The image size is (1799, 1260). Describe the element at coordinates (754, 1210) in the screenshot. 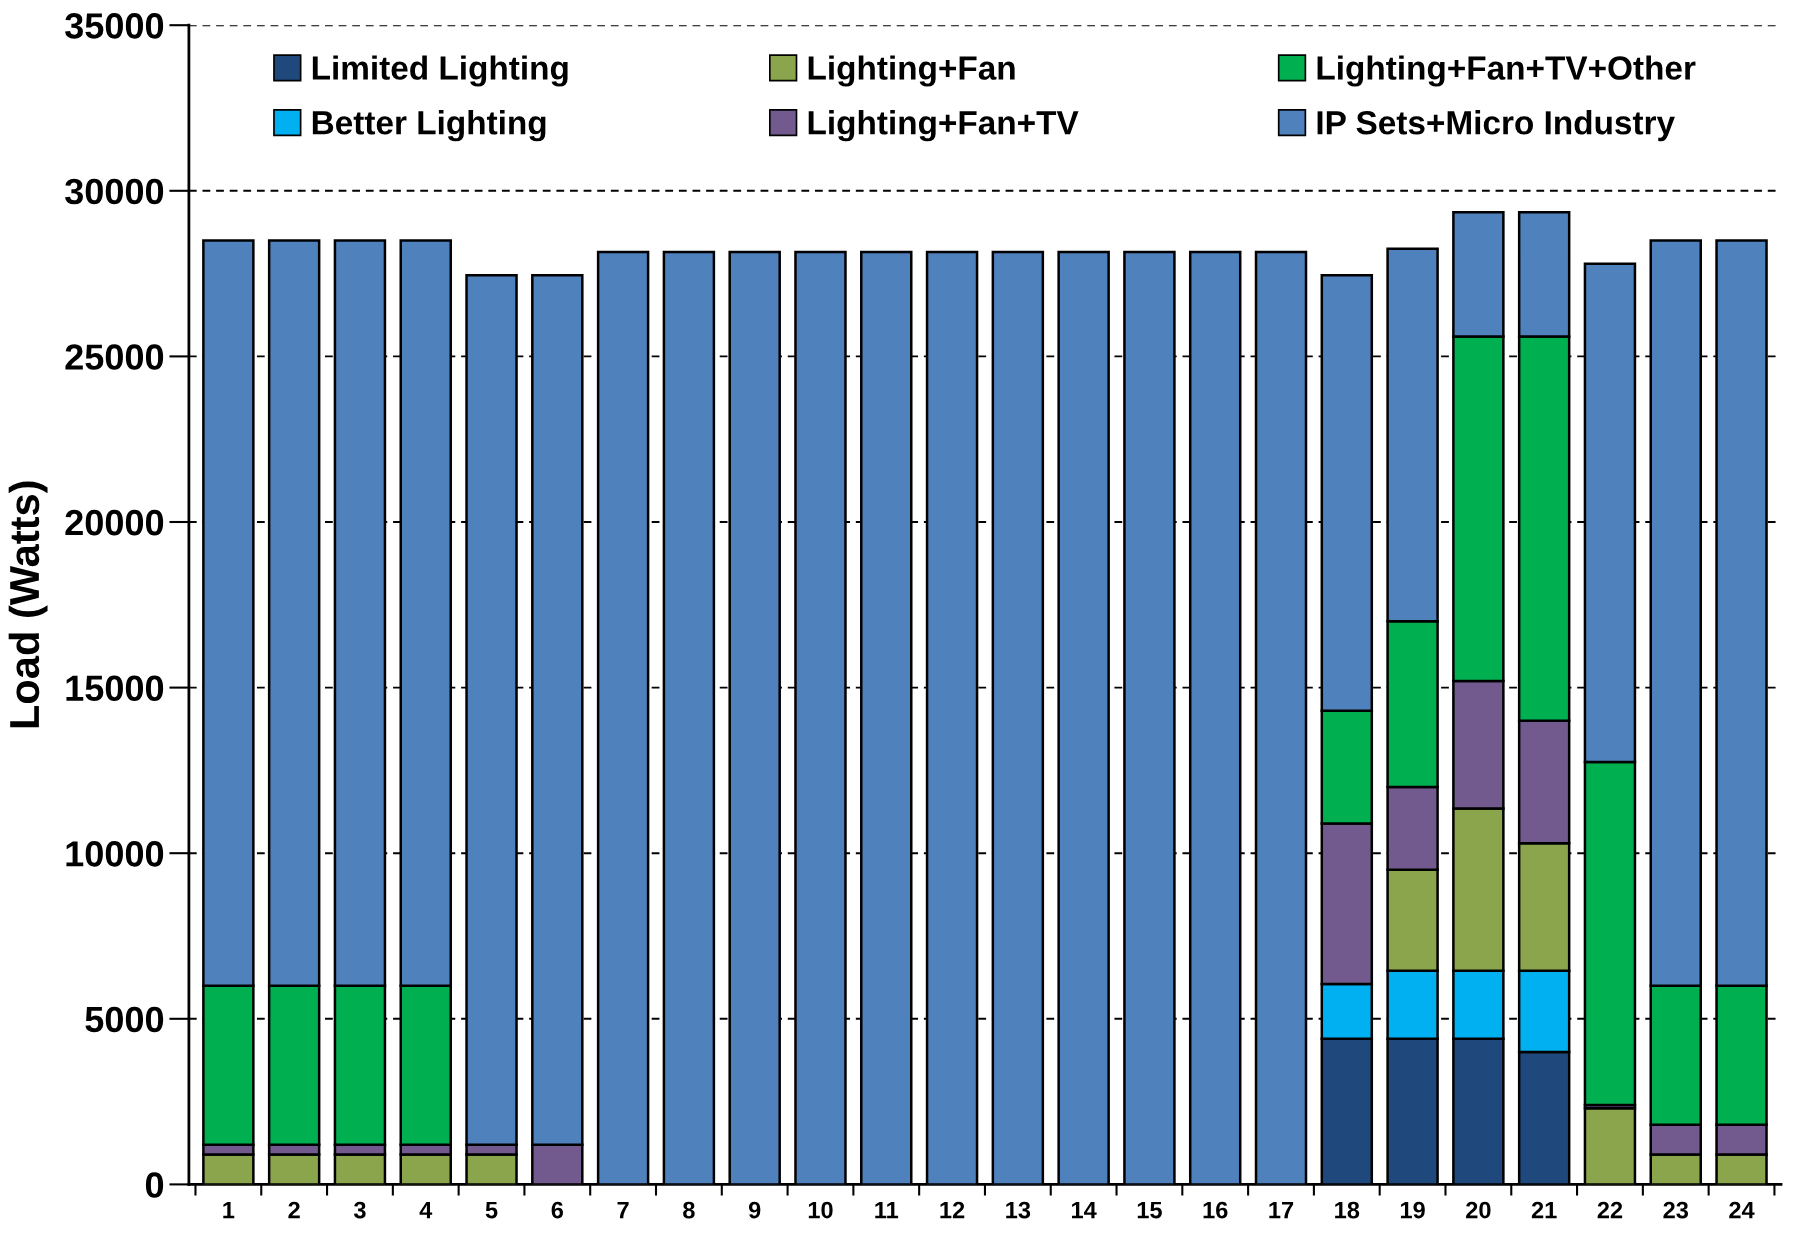

I see `x-tick-label: 9` at that location.